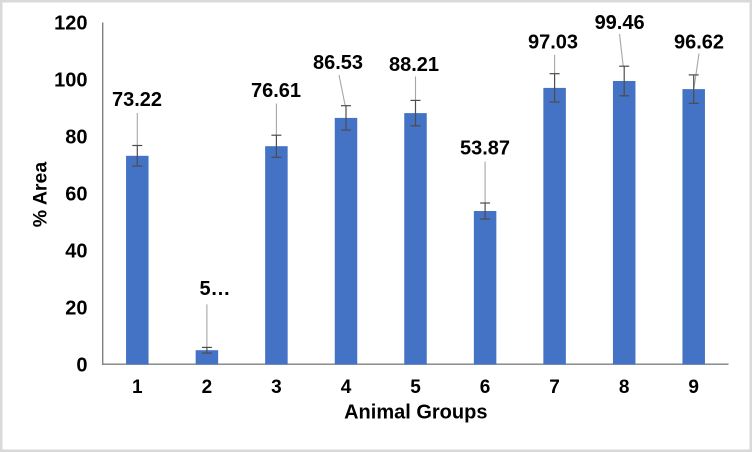 The height and width of the screenshot is (452, 752). What do you see at coordinates (485, 387) in the screenshot?
I see `svg-text: 6` at bounding box center [485, 387].